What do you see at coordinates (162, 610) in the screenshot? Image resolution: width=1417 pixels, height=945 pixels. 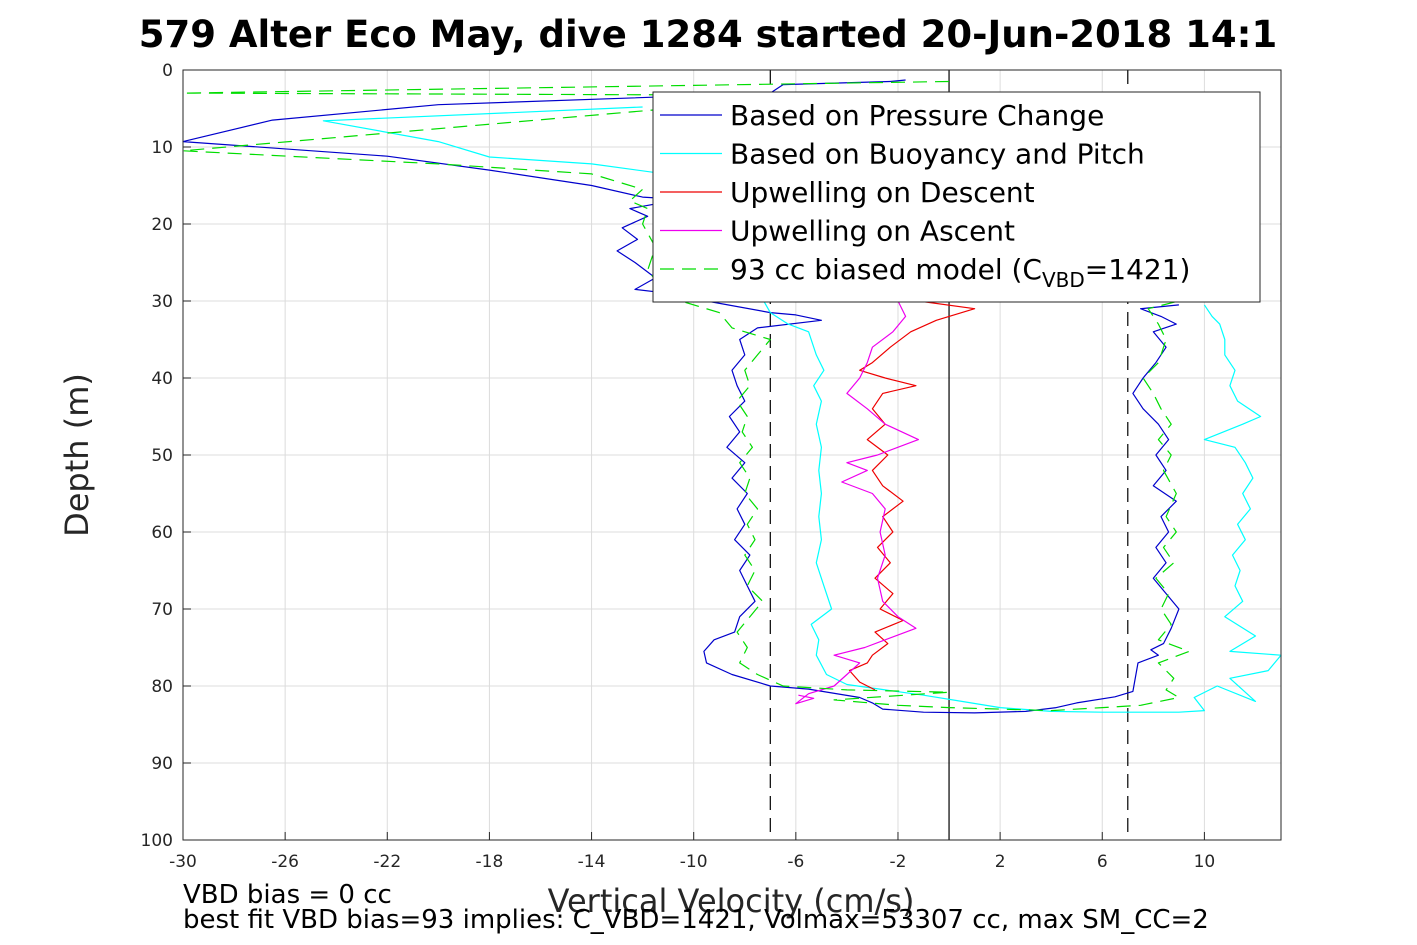 I see `y-tick-label-7: 70` at bounding box center [162, 610].